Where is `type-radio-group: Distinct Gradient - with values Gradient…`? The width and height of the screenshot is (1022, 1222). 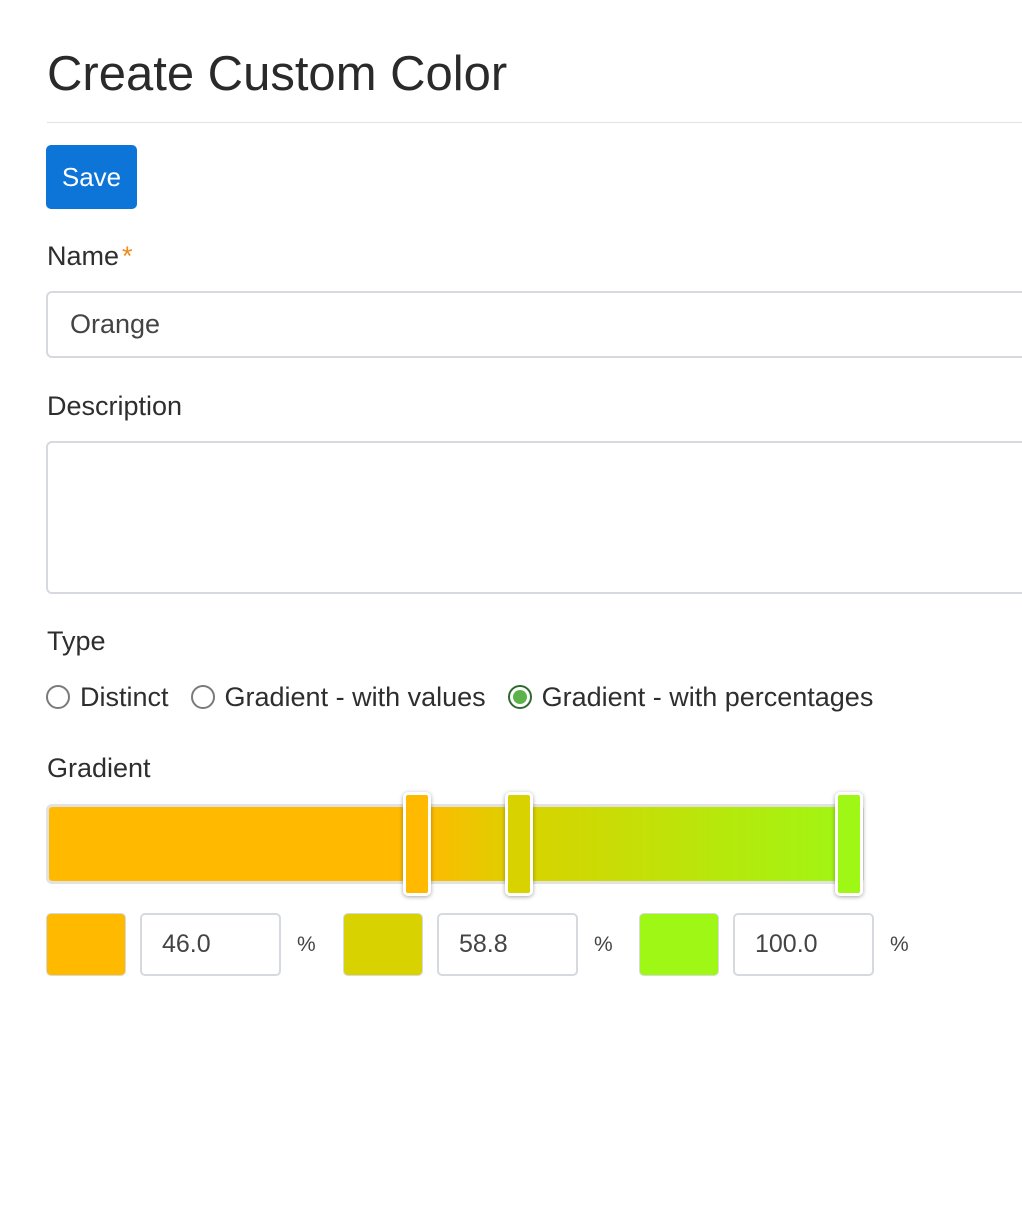
type-radio-group: Distinct Gradient - with values Gradient… is located at coordinates (470, 697).